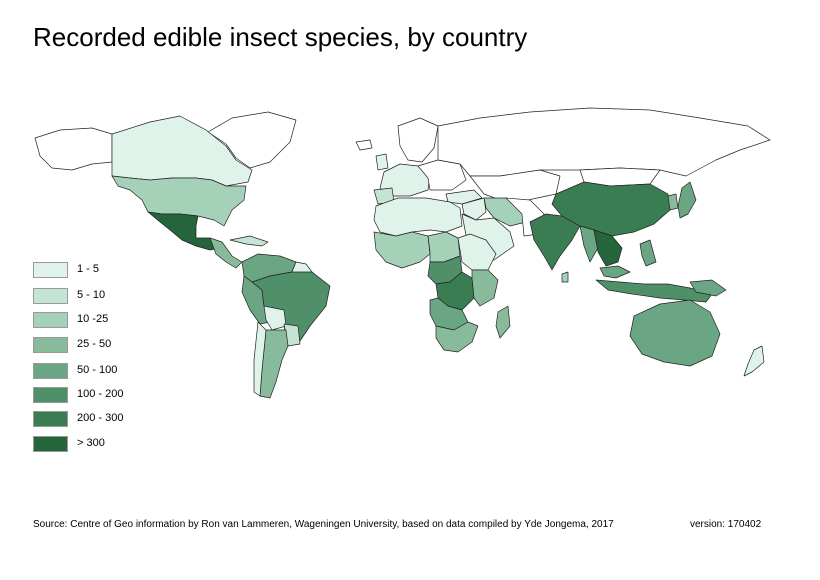 The height and width of the screenshot is (580, 820). I want to click on region-new-zealand, so click(754, 361).